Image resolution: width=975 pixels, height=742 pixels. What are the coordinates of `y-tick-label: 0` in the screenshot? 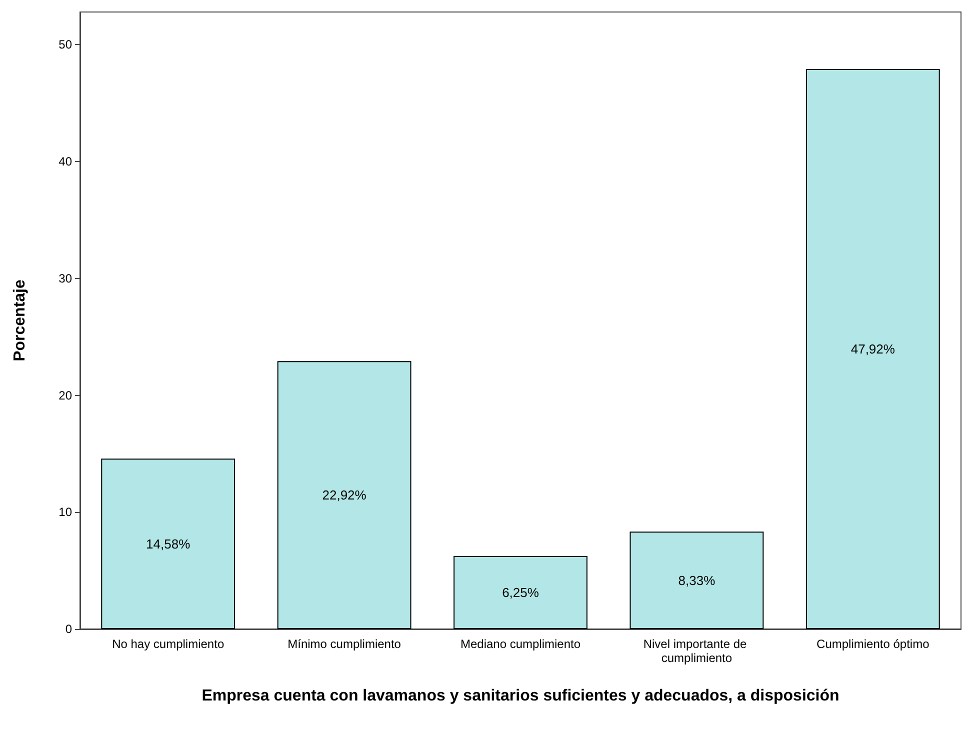 It's located at (68, 629).